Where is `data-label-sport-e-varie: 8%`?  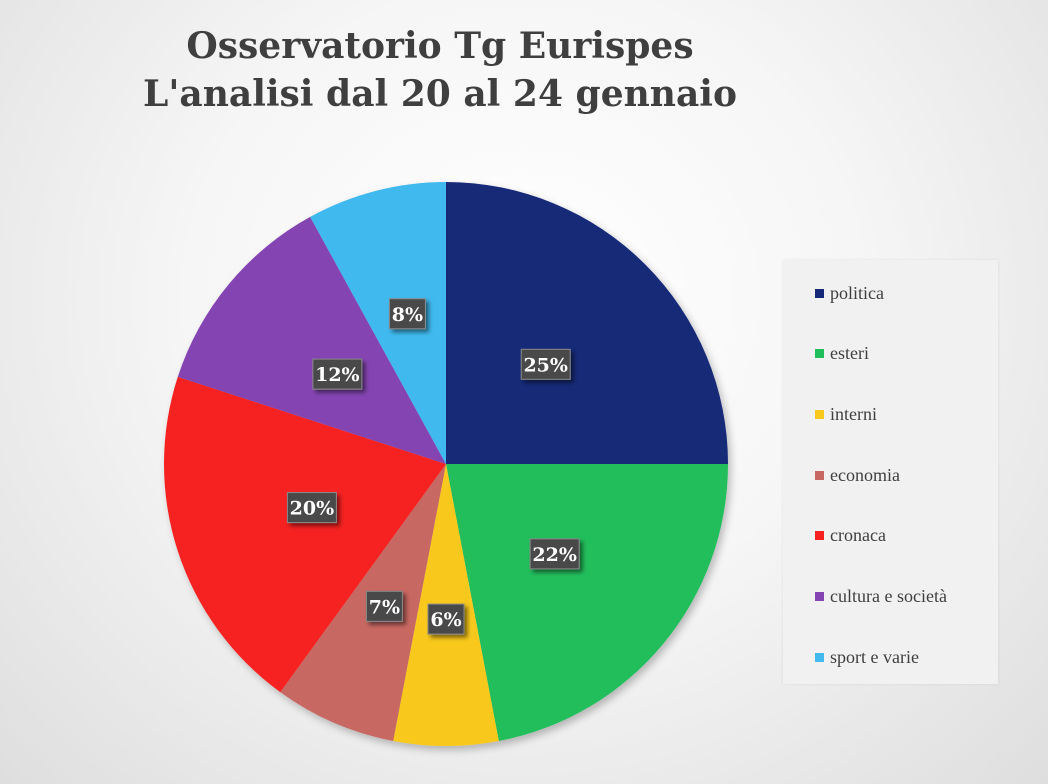 data-label-sport-e-varie: 8% is located at coordinates (407, 314).